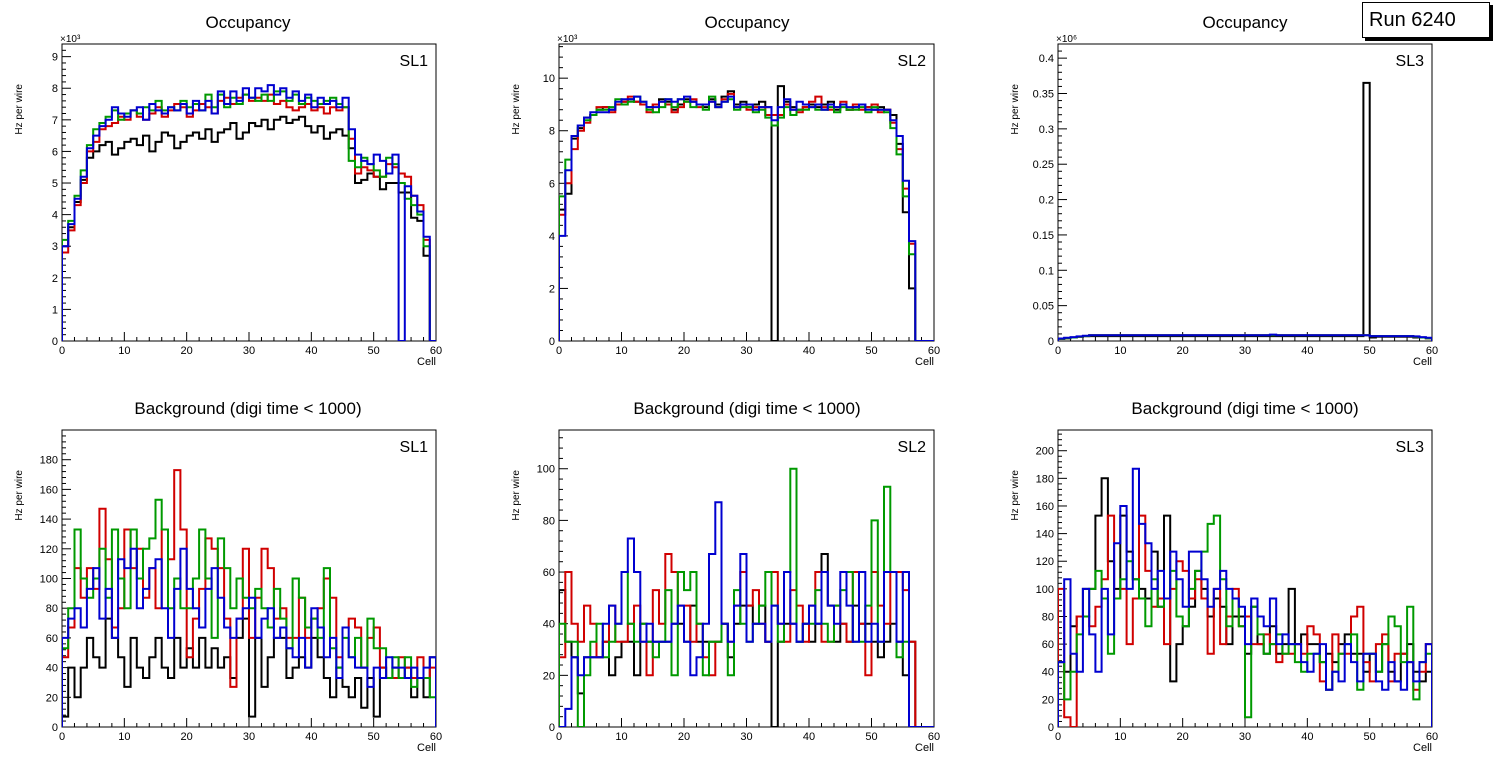 The image size is (1496, 772). Describe the element at coordinates (1046, 271) in the screenshot. I see `y-tick-label: 0.1` at that location.